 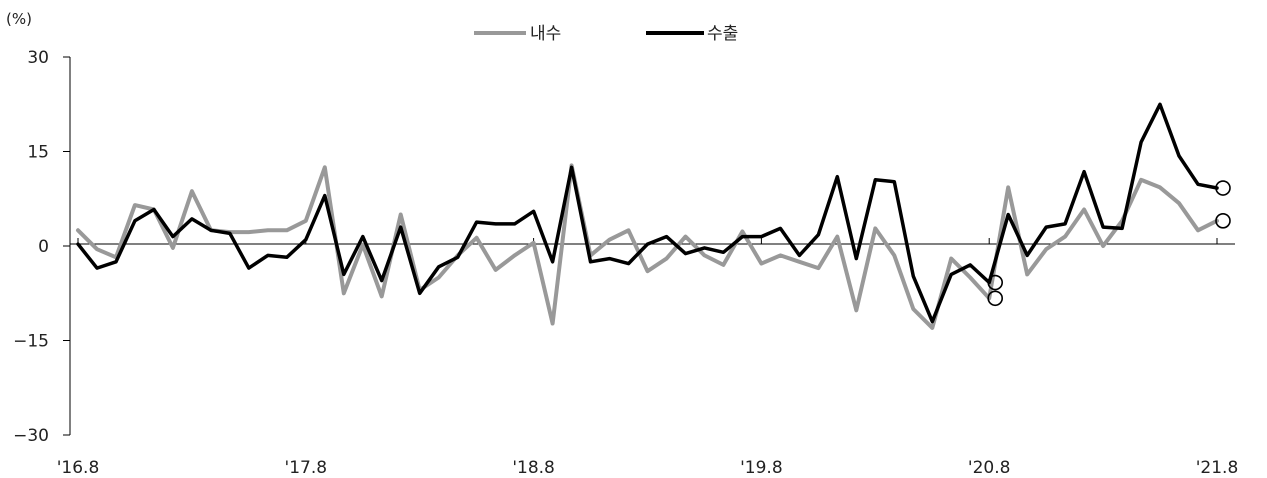 I want to click on y-tick-label: 0, so click(x=43, y=247).